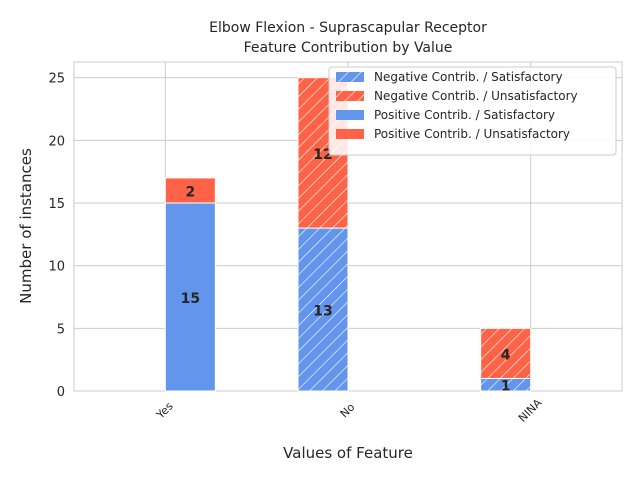 This screenshot has width=640, height=480. What do you see at coordinates (322, 155) in the screenshot?
I see `bar-value-label: 12` at bounding box center [322, 155].